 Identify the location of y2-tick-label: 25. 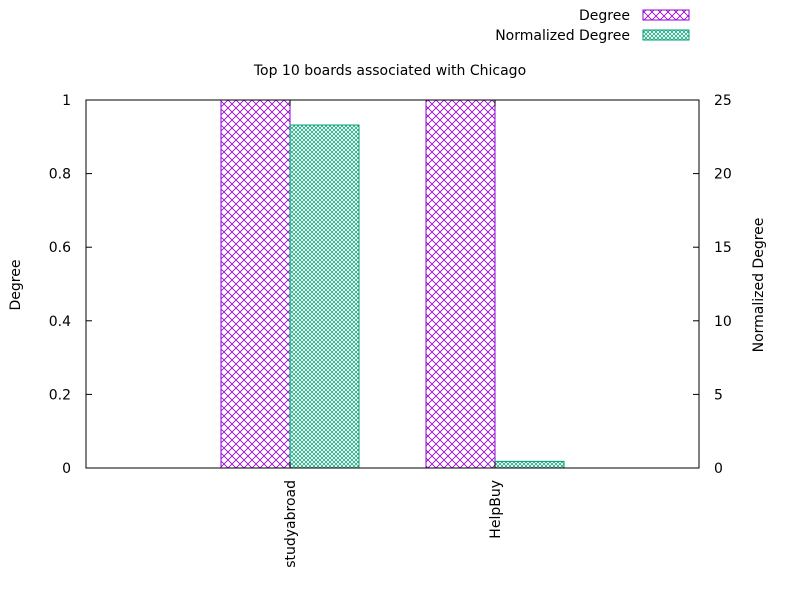
(723, 101).